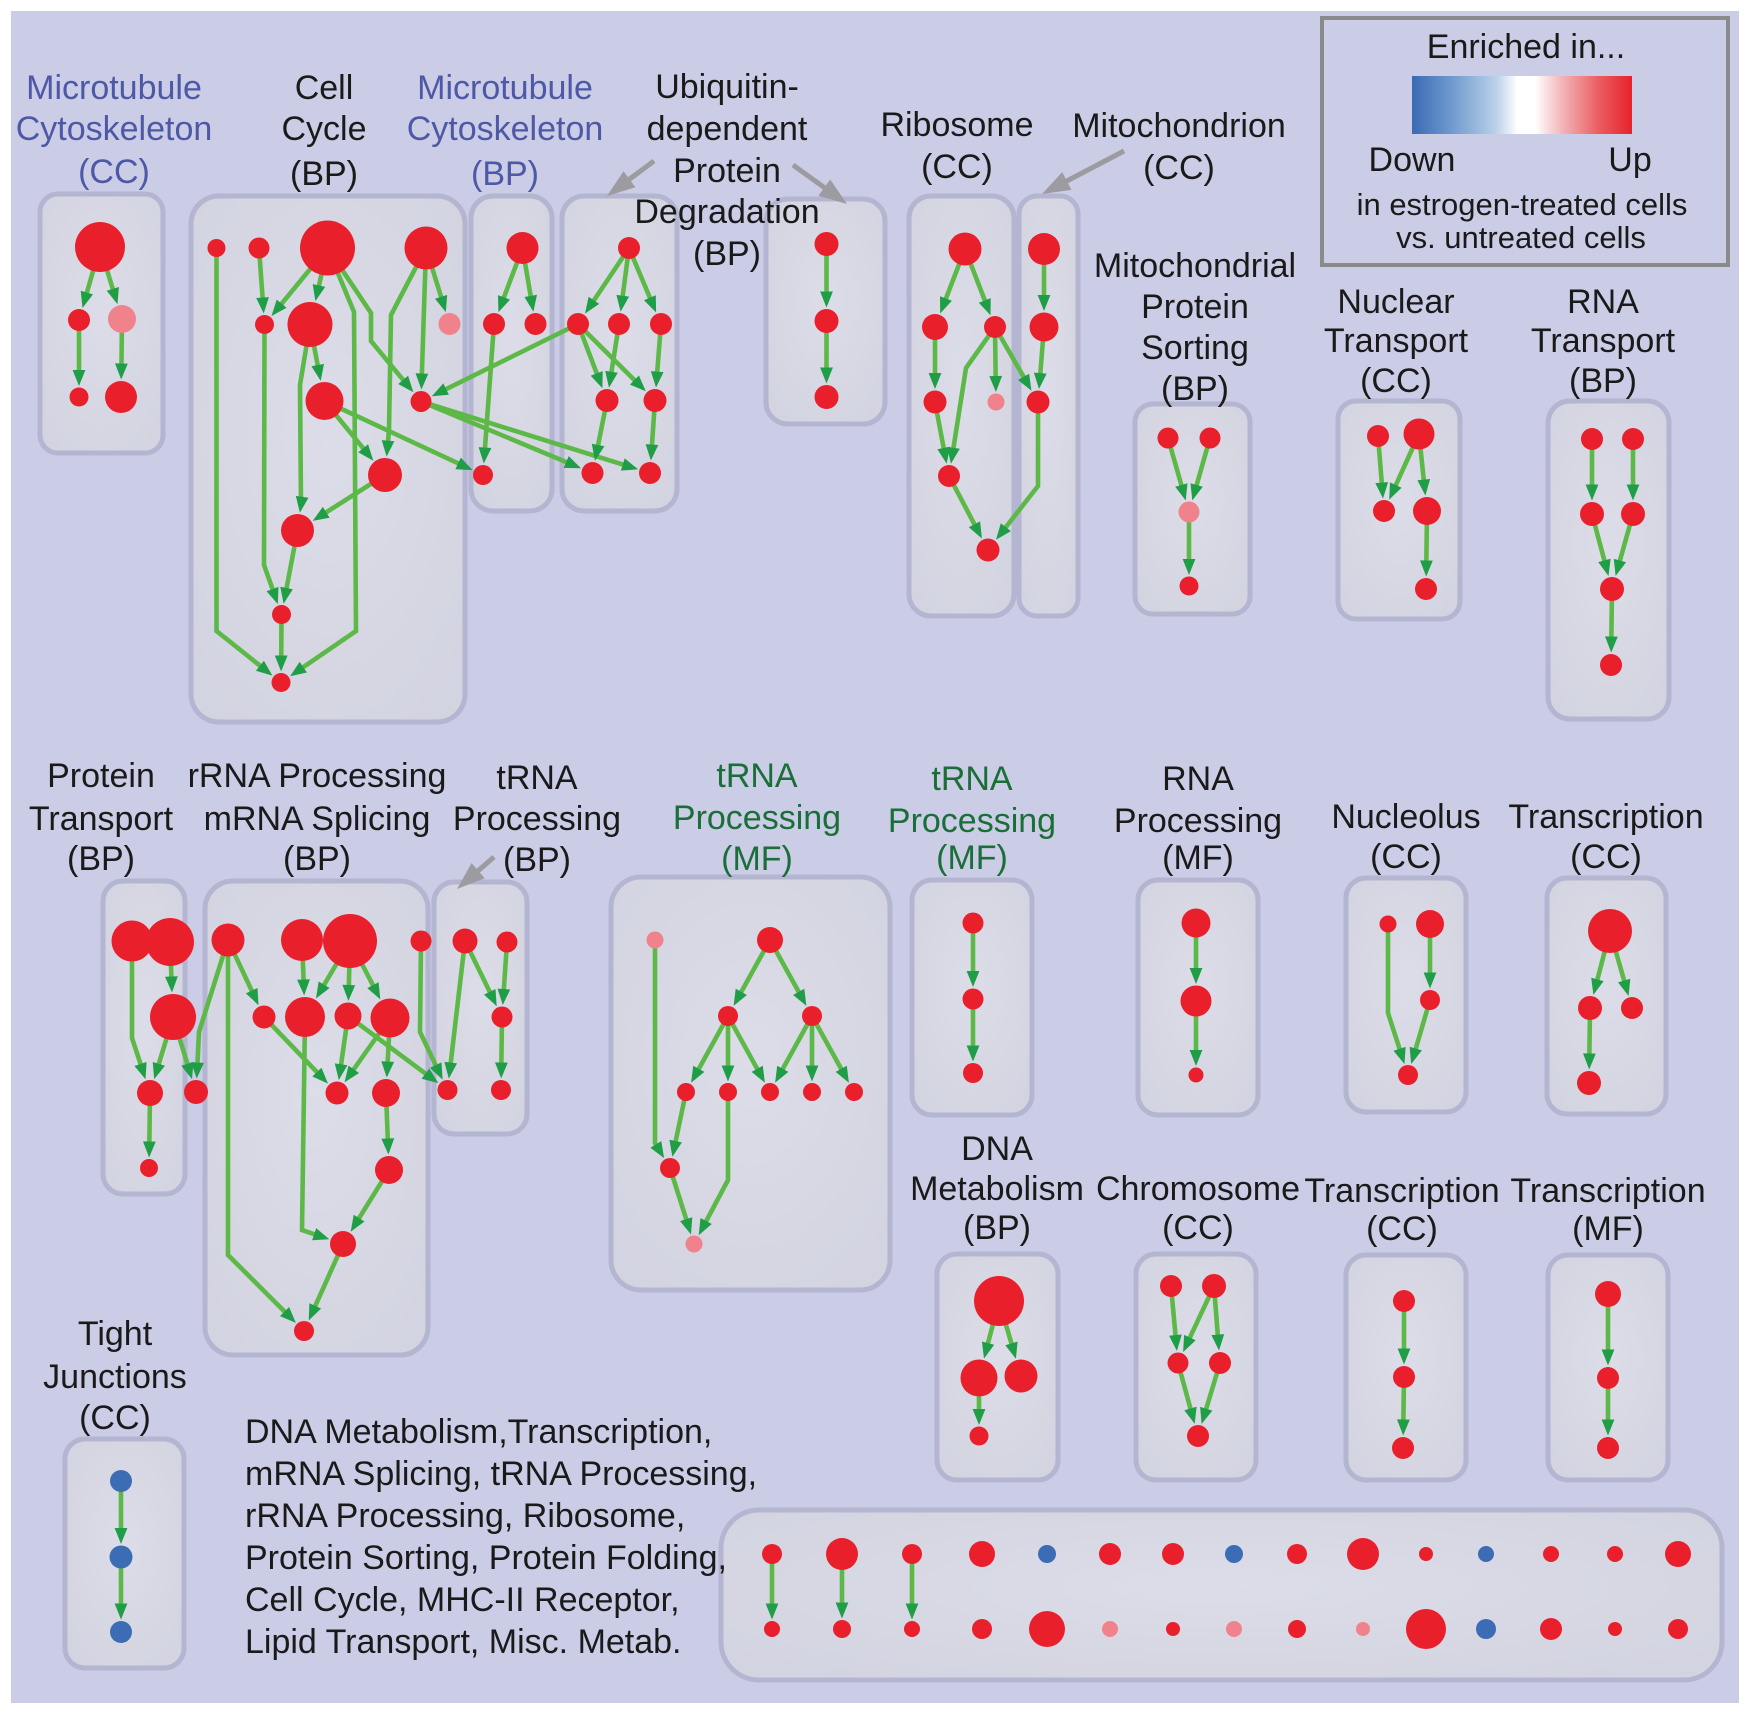  I want to click on svg-text: Ribosome, so click(956, 125).